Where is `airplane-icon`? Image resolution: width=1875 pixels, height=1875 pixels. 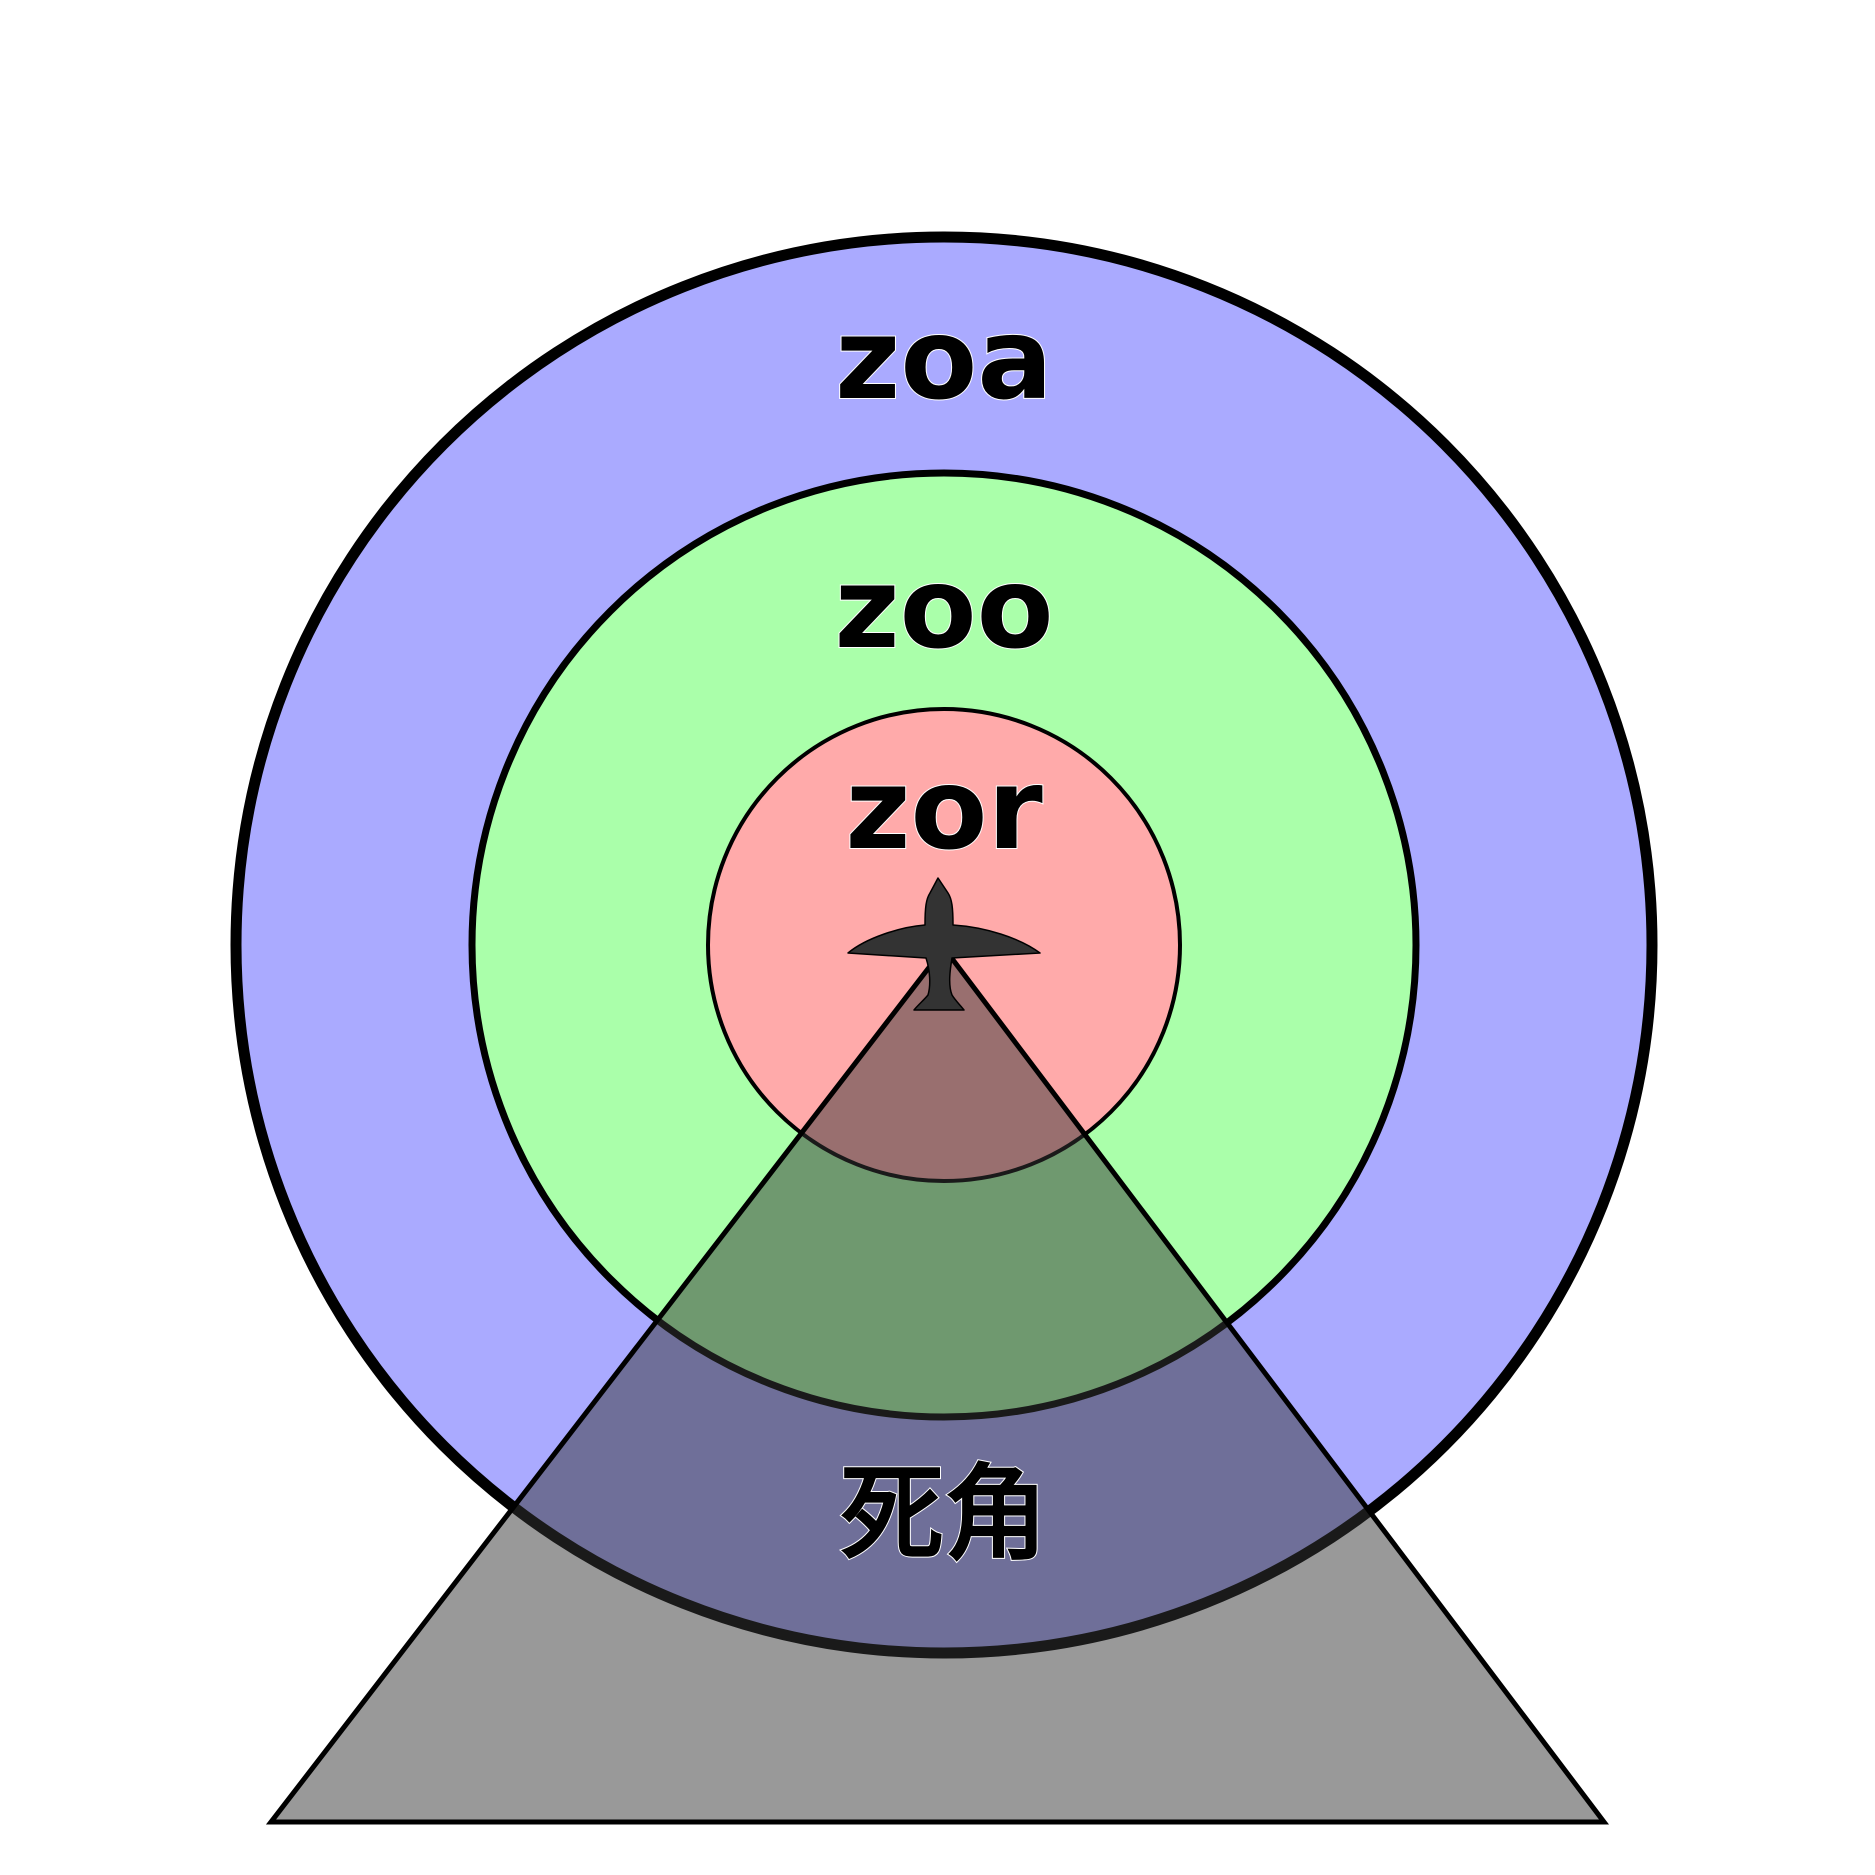
airplane-icon is located at coordinates (944, 944).